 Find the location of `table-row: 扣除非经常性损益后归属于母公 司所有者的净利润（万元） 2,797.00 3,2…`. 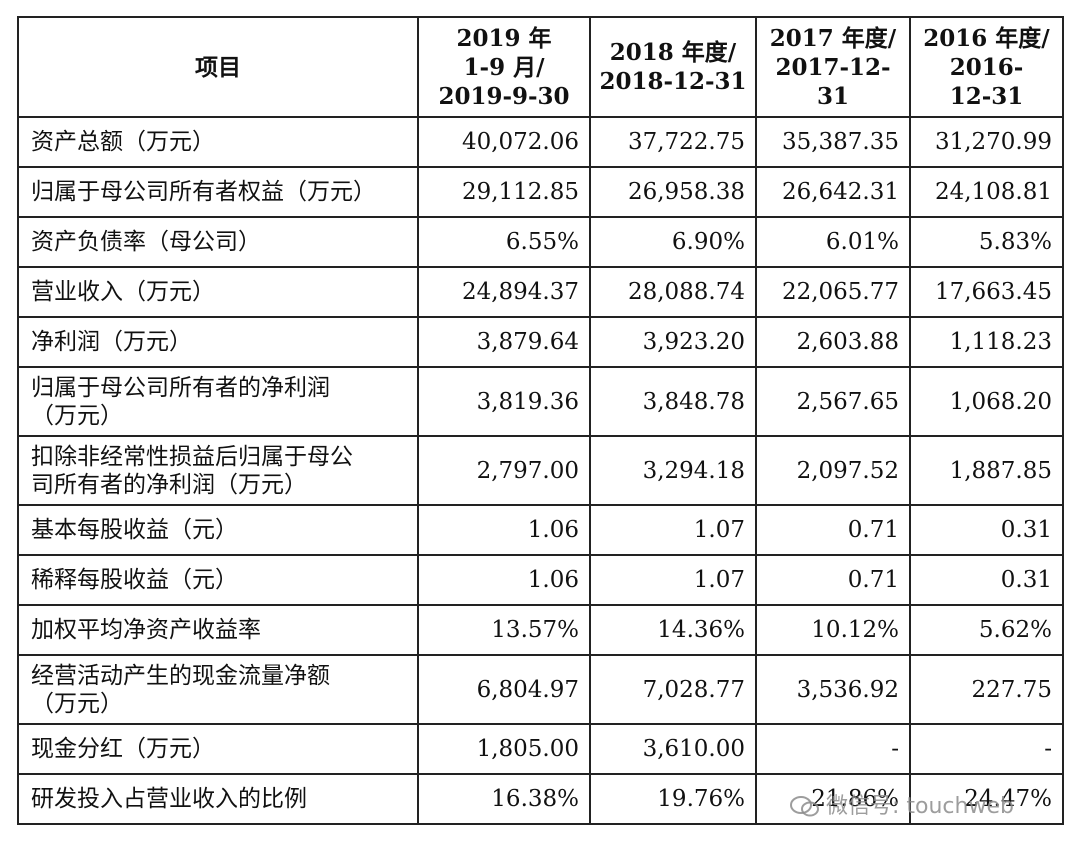

table-row: 扣除非经常性损益后归属于母公 司所有者的净利润（万元） 2,797.00 3,2… is located at coordinates (540, 470).